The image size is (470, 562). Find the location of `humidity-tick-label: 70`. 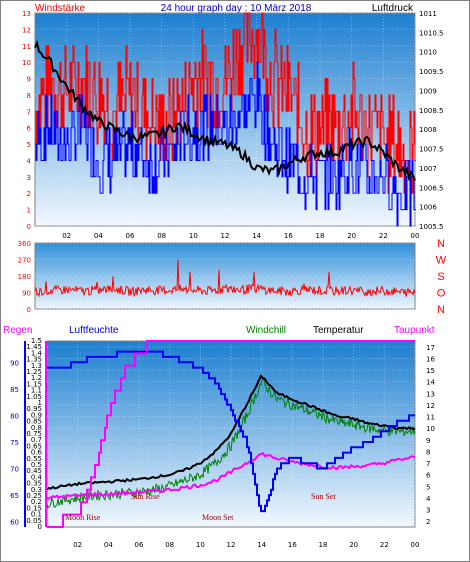

humidity-tick-label: 70 is located at coordinates (14, 470).